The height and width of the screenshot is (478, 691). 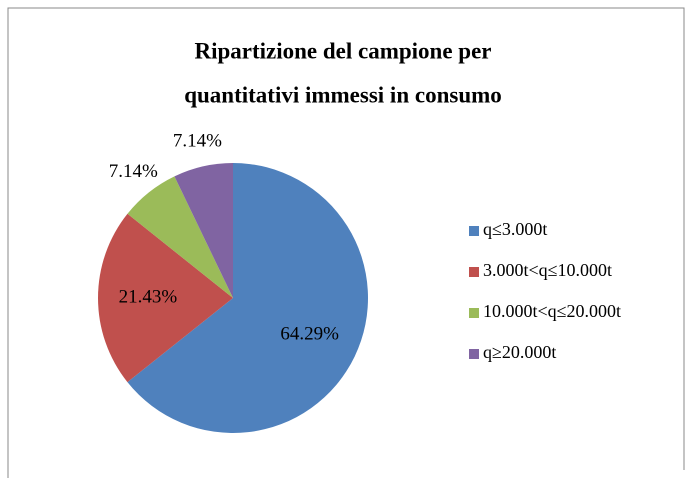 What do you see at coordinates (342, 50) in the screenshot?
I see `chart-title: Ripartizione del campione per` at bounding box center [342, 50].